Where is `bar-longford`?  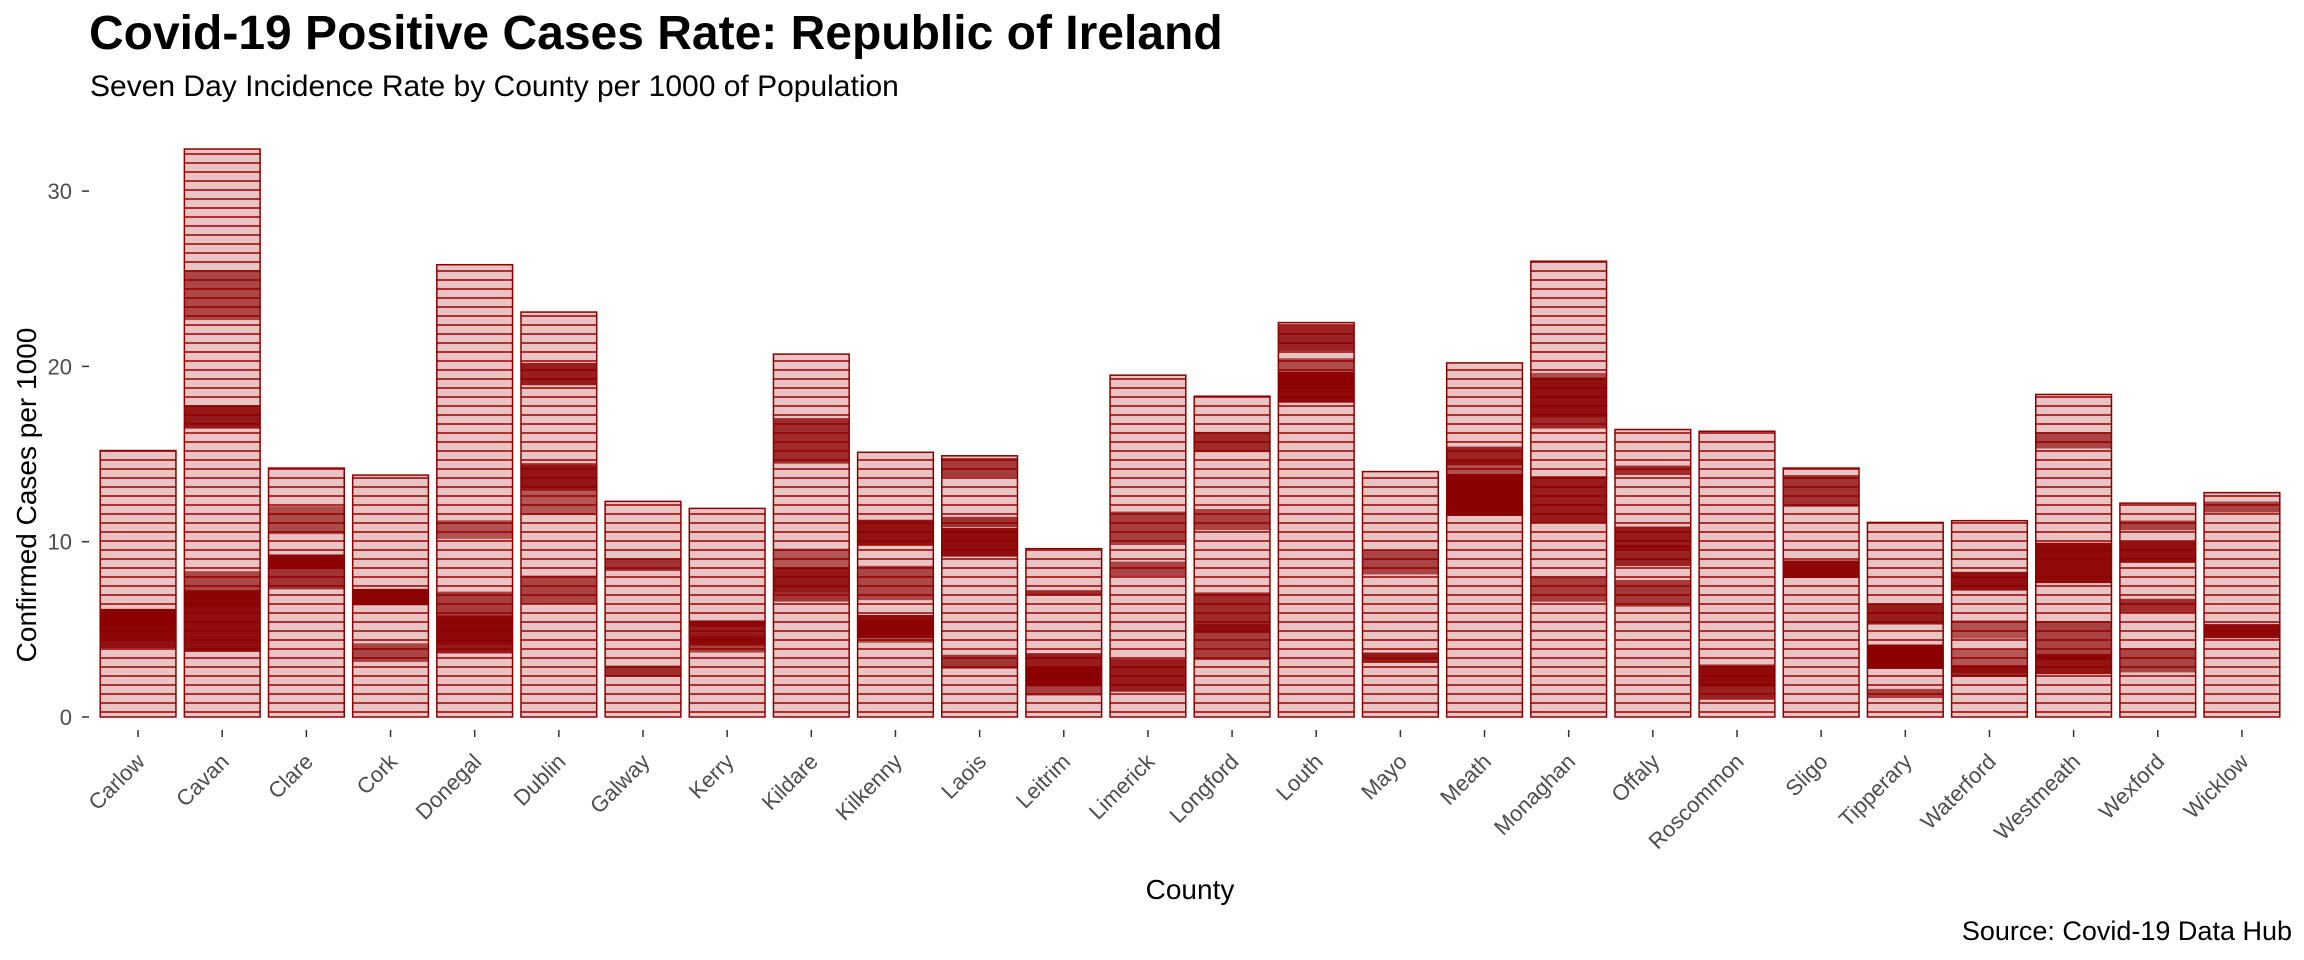 bar-longford is located at coordinates (1232, 556).